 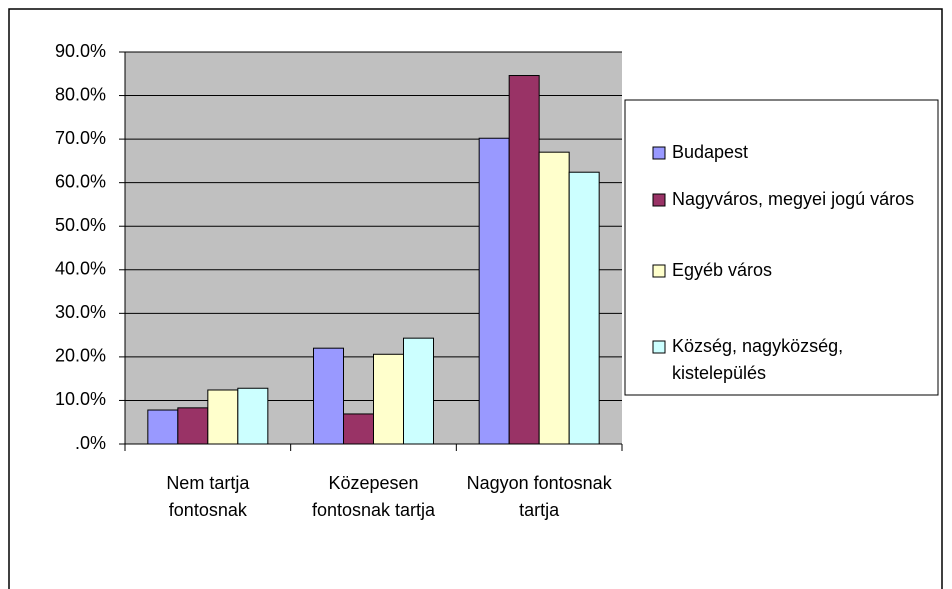 I want to click on legend-label: Nagyváros, megyei jogú város, so click(x=793, y=199).